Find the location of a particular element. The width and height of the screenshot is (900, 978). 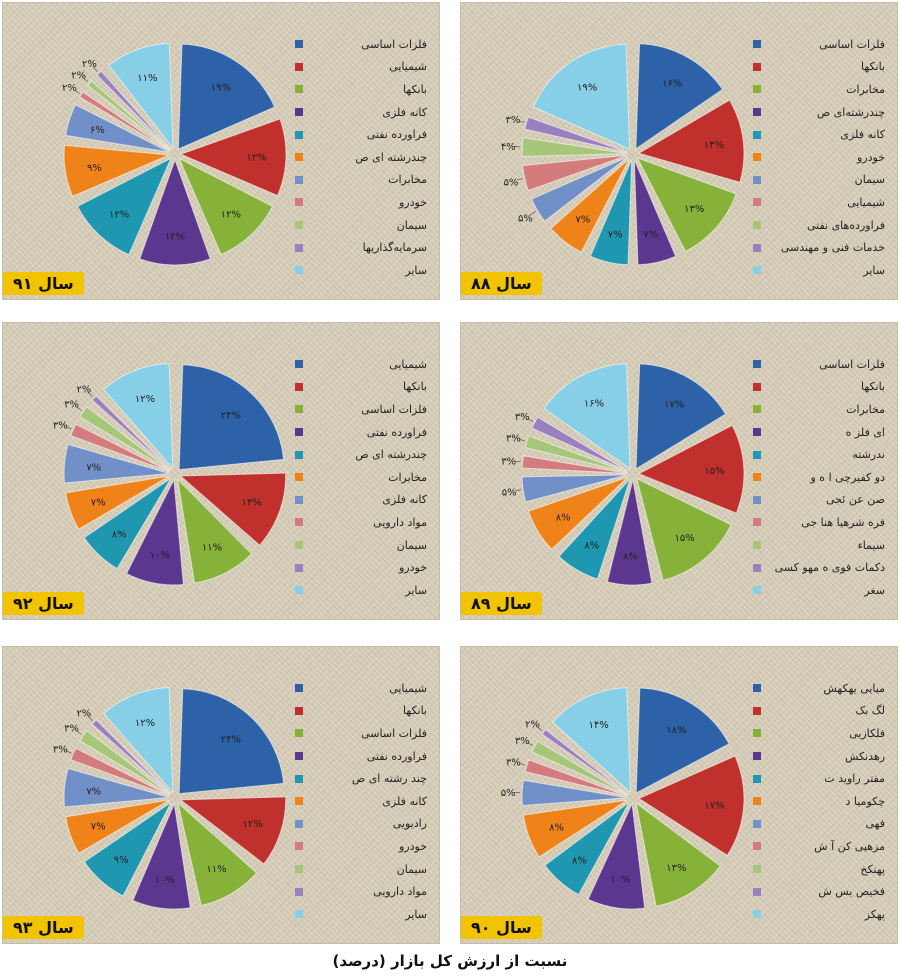

legend-entry: سغر is located at coordinates (823, 590).